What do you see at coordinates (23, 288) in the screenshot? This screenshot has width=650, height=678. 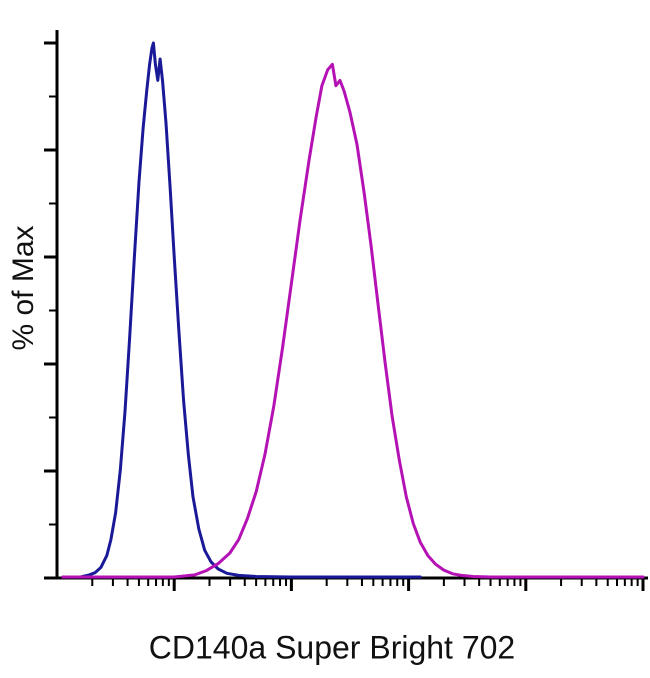 I see `y-axis-label: % of Max` at bounding box center [23, 288].